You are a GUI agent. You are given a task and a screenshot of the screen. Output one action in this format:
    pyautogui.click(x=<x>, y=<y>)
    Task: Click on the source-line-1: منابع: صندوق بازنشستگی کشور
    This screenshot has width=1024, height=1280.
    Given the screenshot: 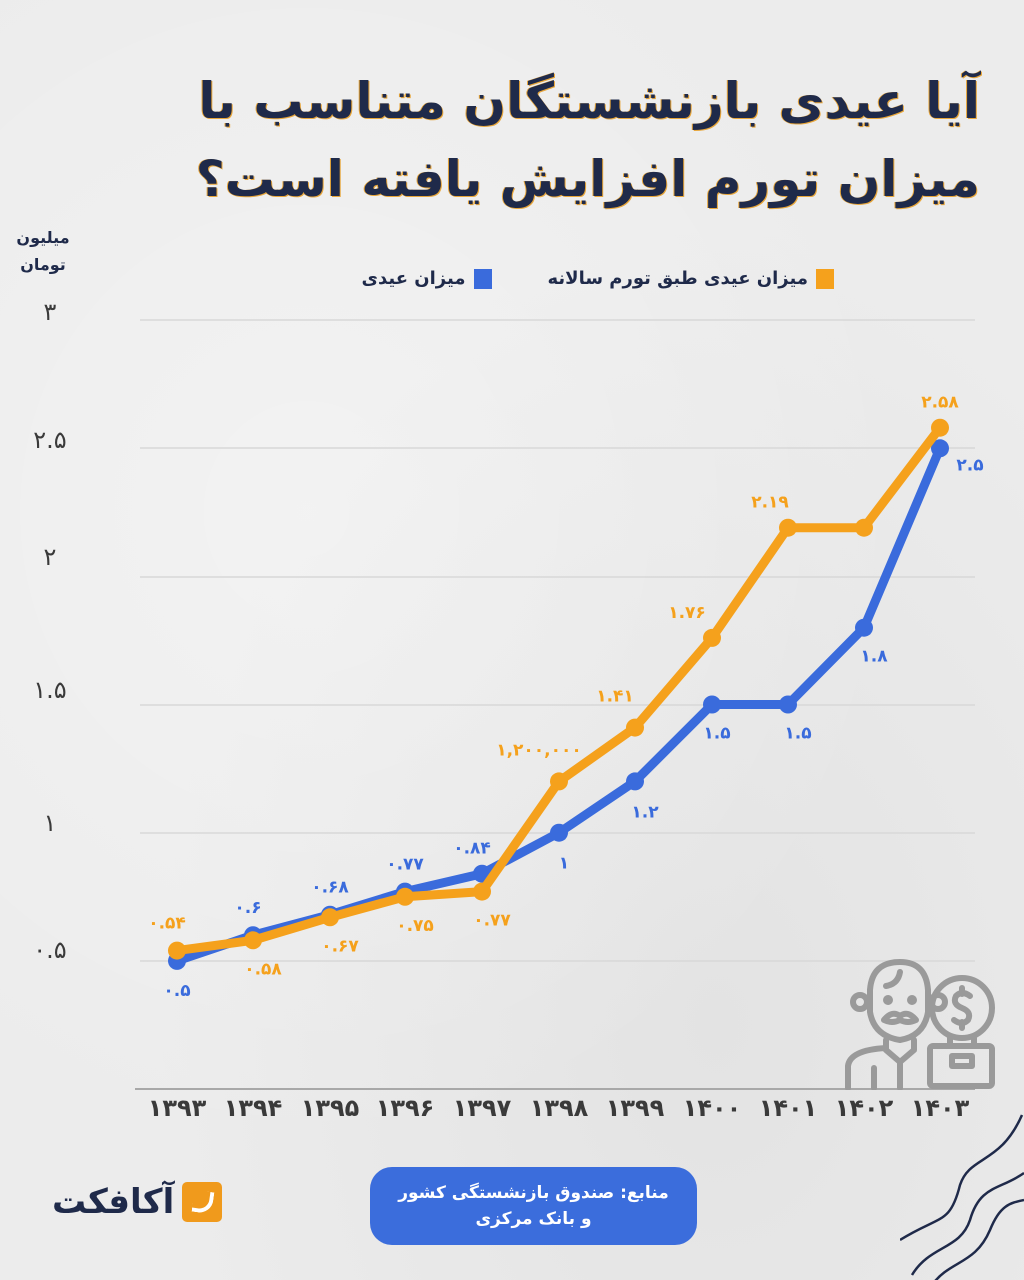 What is the action you would take?
    pyautogui.click(x=533, y=1193)
    